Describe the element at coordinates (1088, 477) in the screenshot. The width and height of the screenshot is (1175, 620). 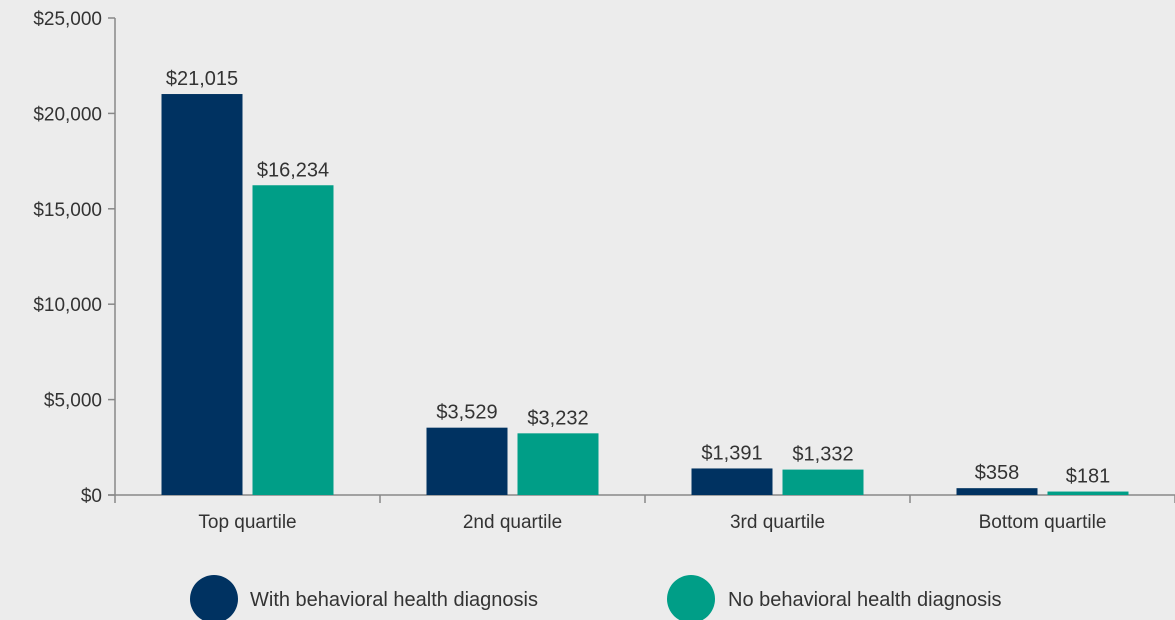
I see `data-label: $181` at that location.